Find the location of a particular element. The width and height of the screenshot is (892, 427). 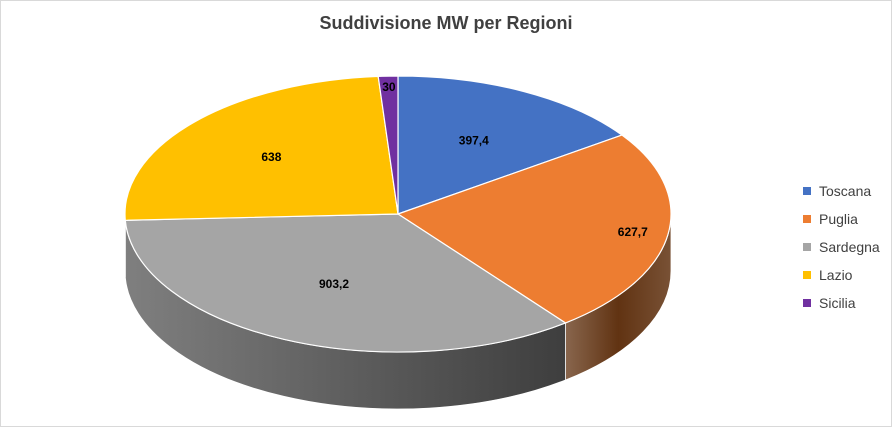

legend-item-puglia: Puglia is located at coordinates (841, 219).